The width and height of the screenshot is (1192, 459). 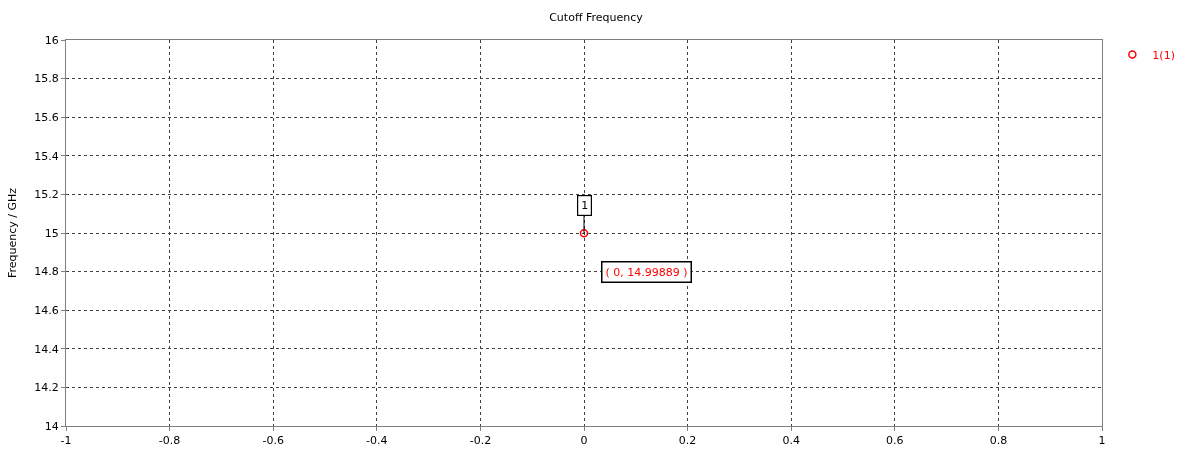 I want to click on x-tick-label: 0.2, so click(x=687, y=441).